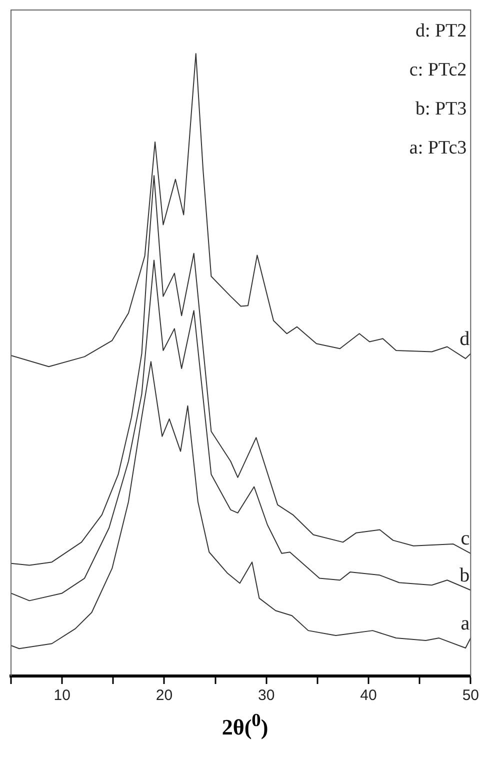  What do you see at coordinates (465, 339) in the screenshot?
I see `series-label: d` at bounding box center [465, 339].